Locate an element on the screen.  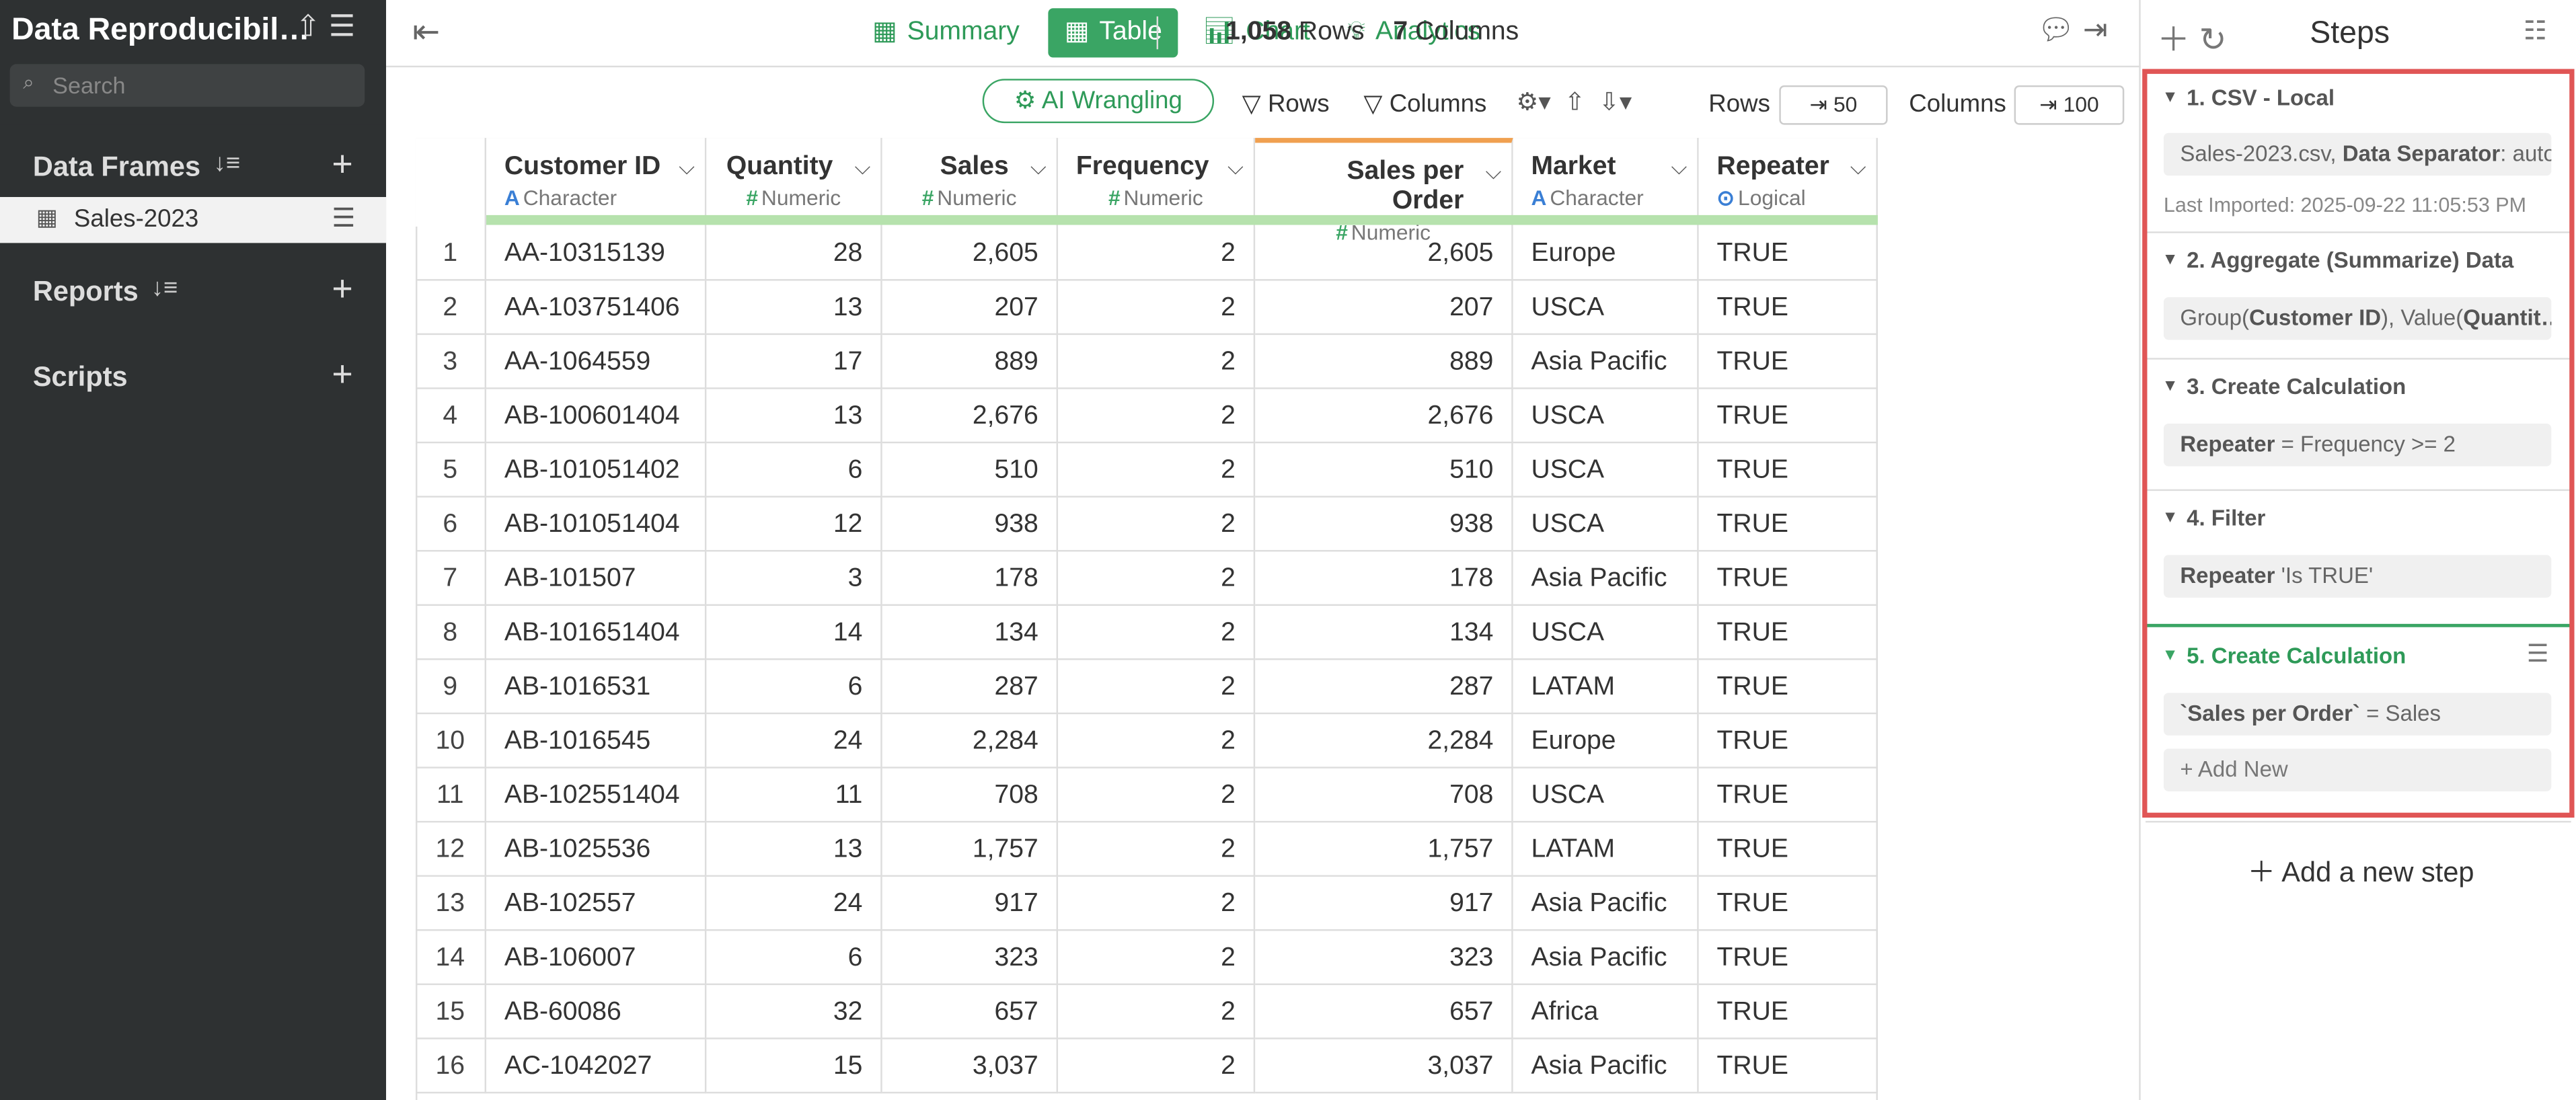
content-part: Group( is located at coordinates (2214, 318).